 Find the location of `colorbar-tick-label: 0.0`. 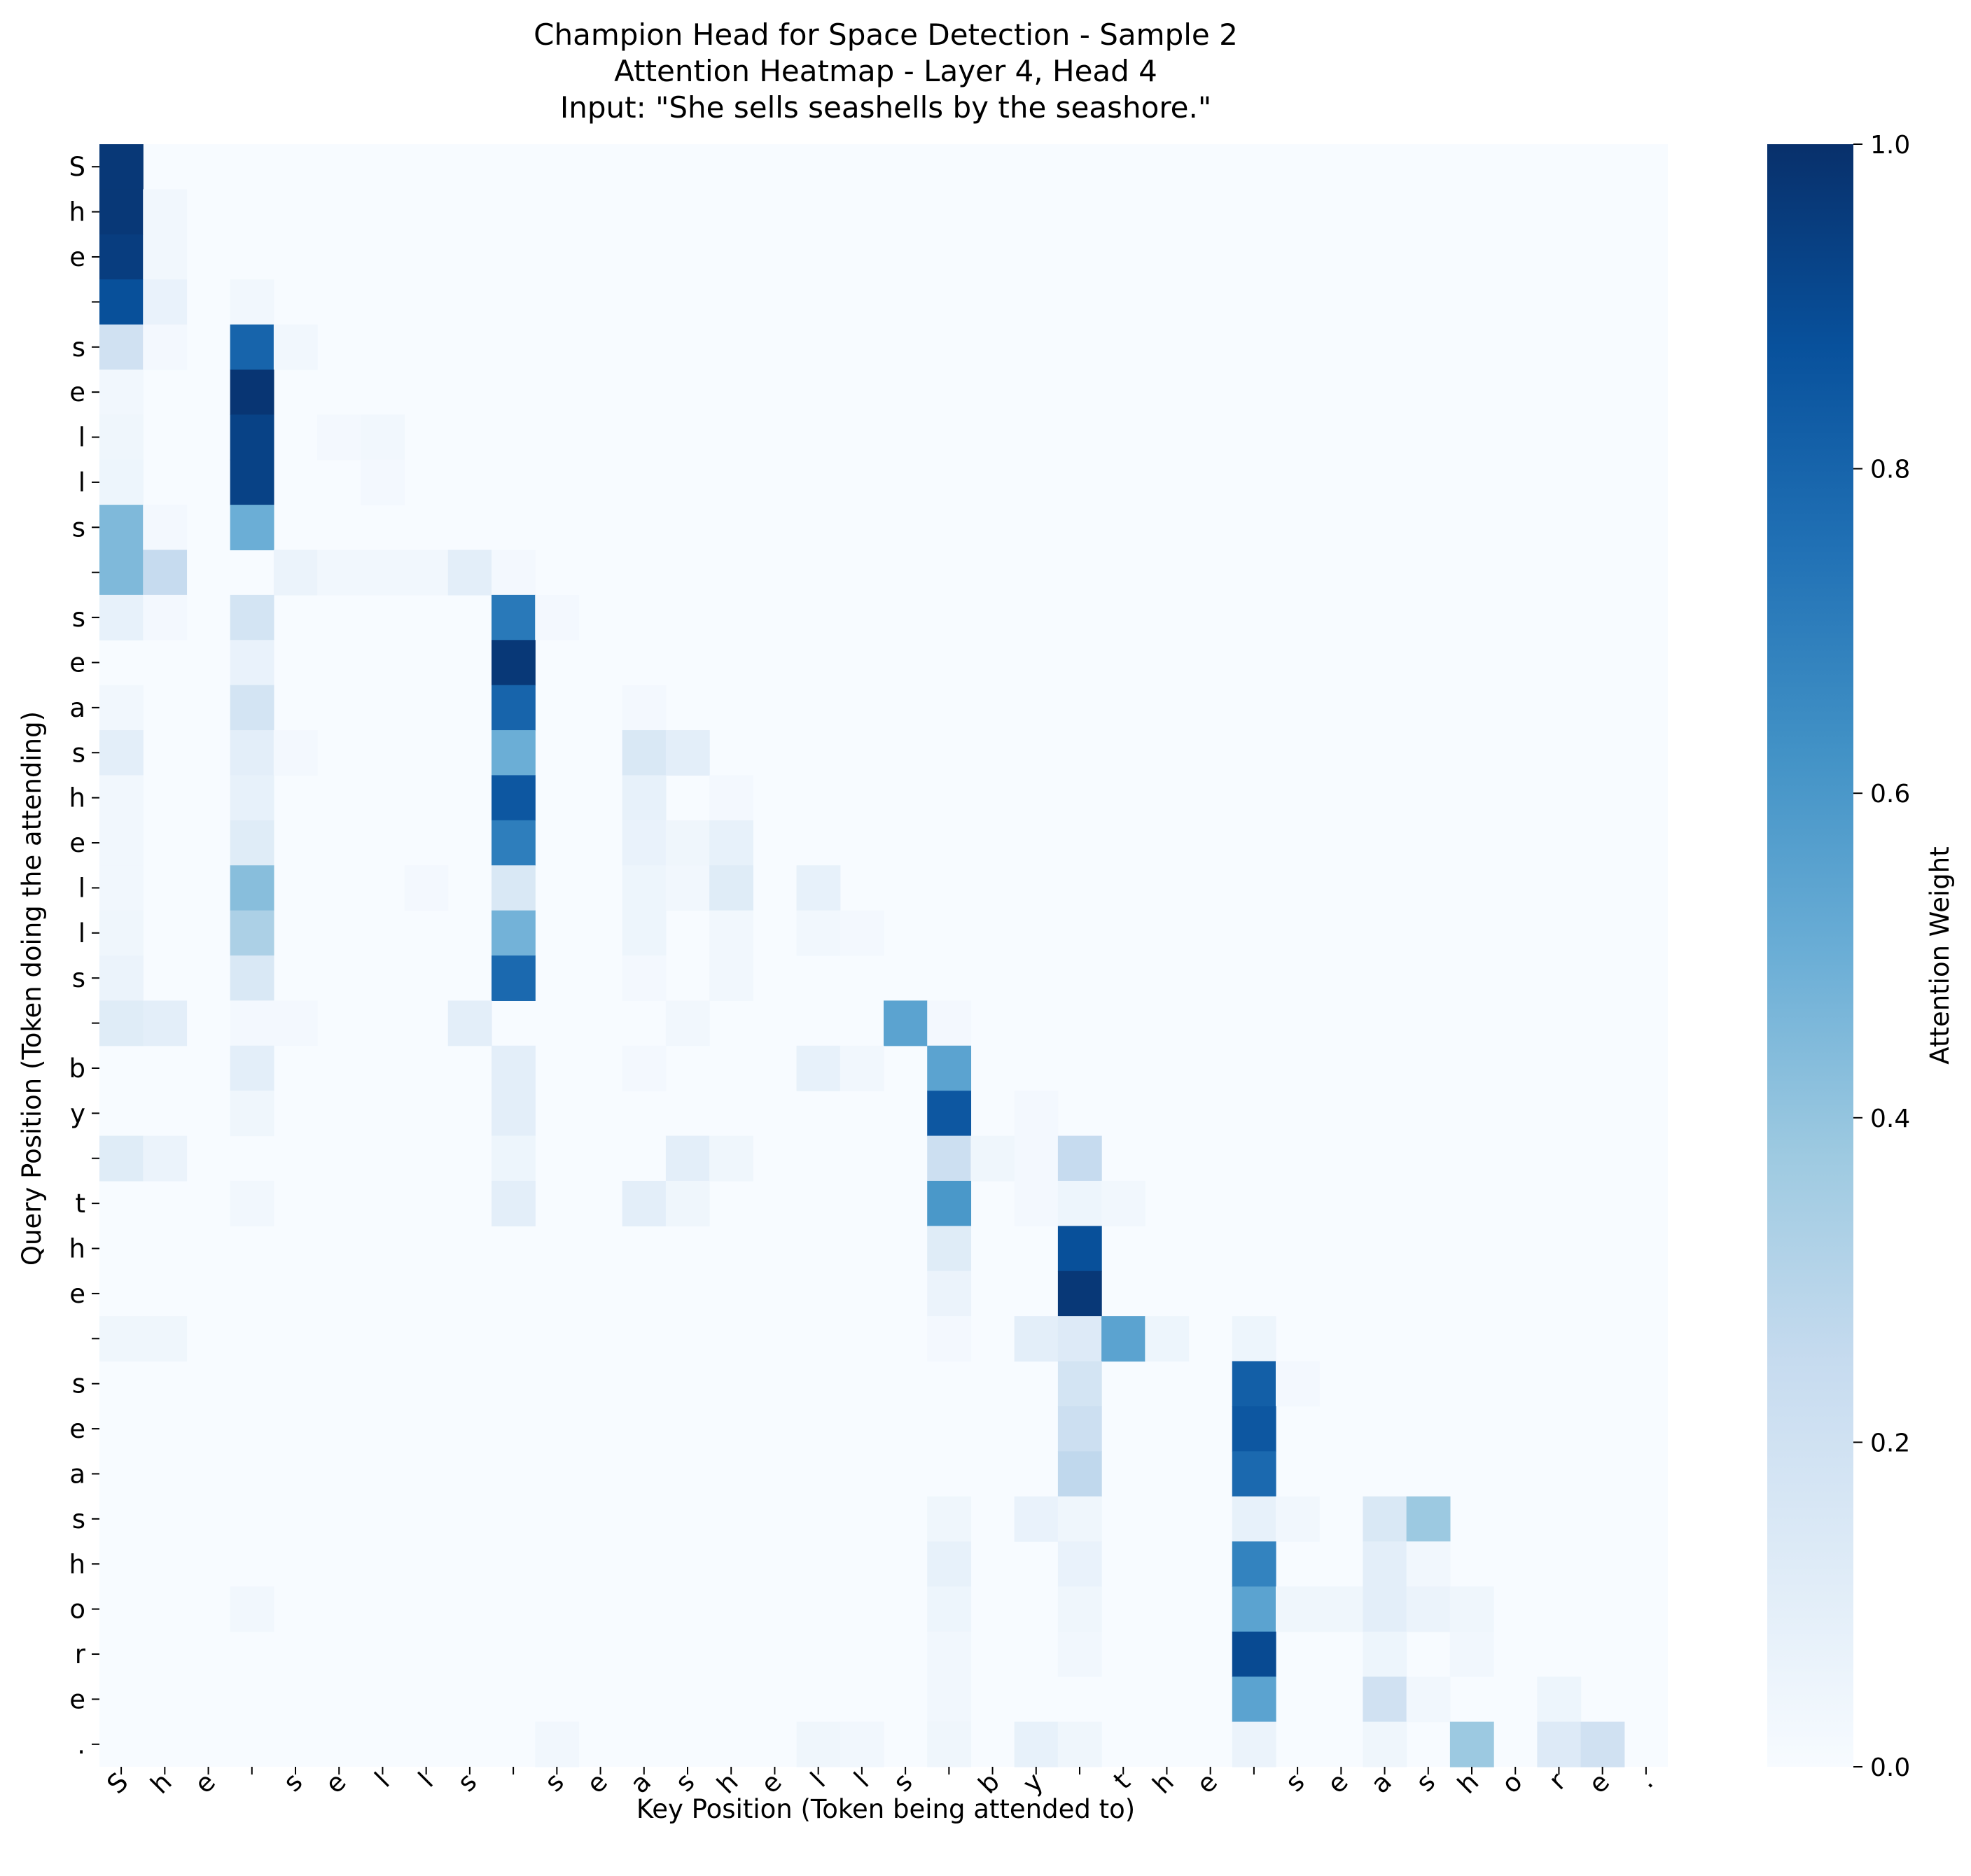

colorbar-tick-label: 0.0 is located at coordinates (1890, 1768).